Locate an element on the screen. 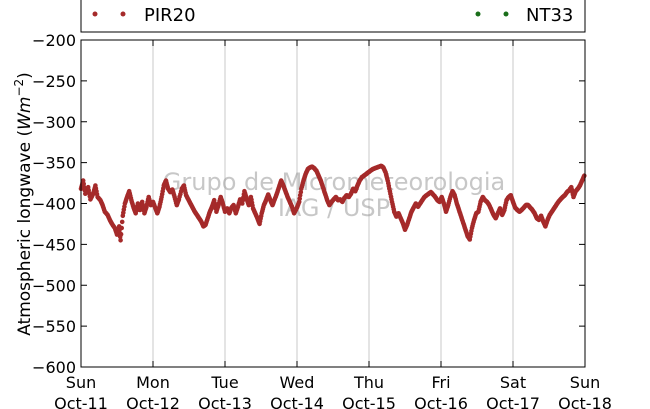 The width and height of the screenshot is (650, 409). x-tick-date-5: Oct-16 is located at coordinates (441, 401).